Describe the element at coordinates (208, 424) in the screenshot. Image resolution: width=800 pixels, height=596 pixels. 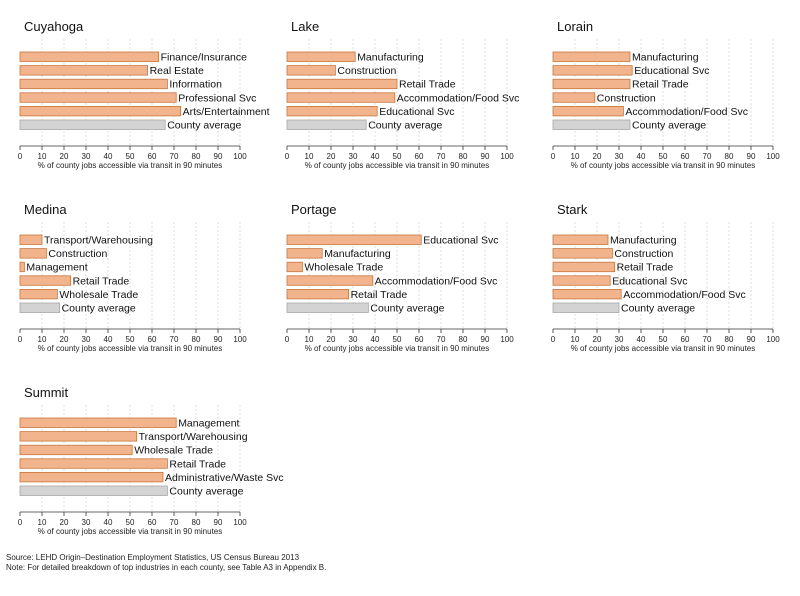
I see `bar-label: Management` at that location.